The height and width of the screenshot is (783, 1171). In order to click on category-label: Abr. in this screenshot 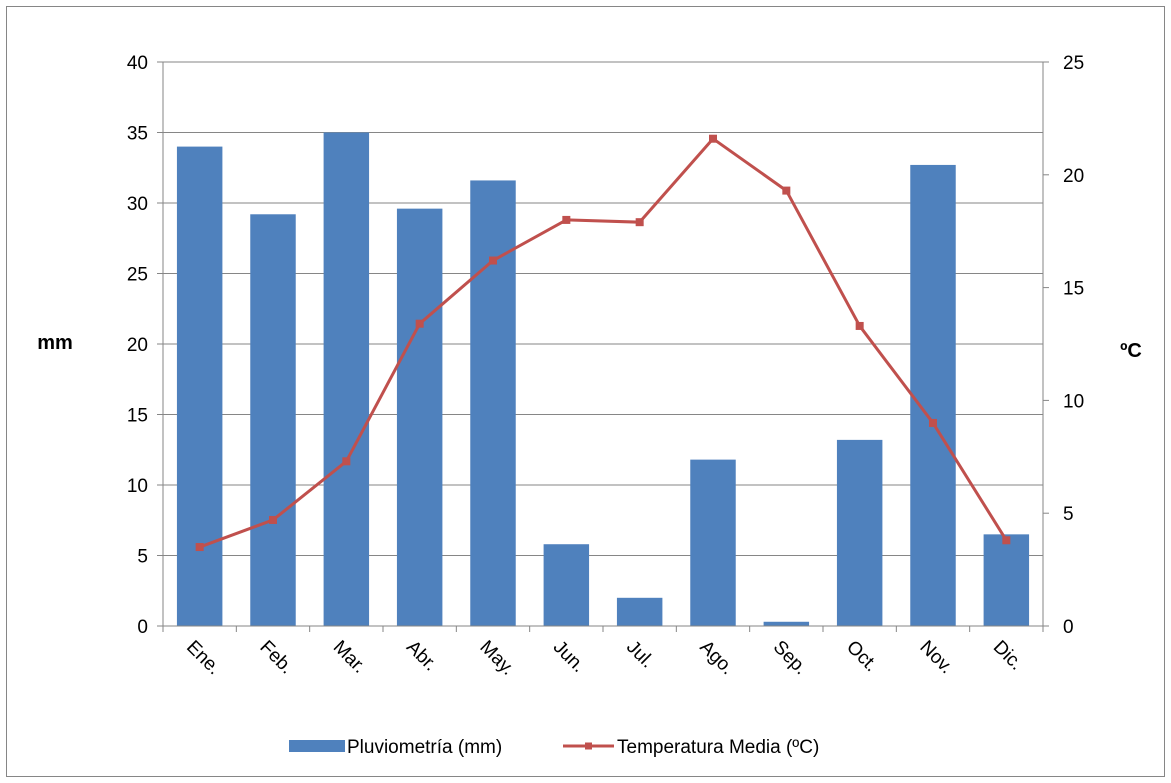, I will do `click(421, 656)`.